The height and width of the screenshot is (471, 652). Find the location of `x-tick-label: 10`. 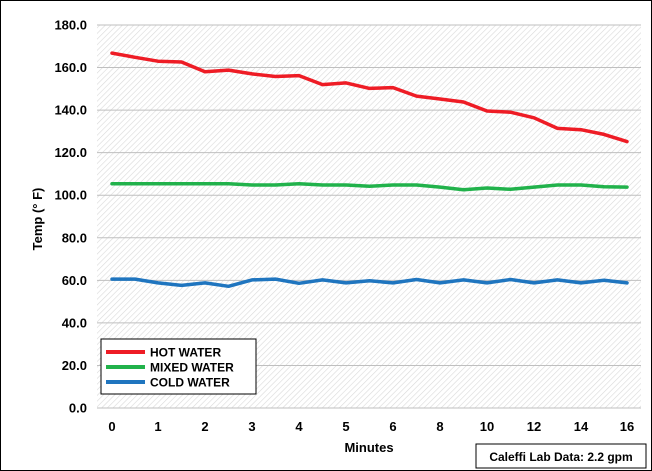

x-tick-label: 10 is located at coordinates (487, 426).